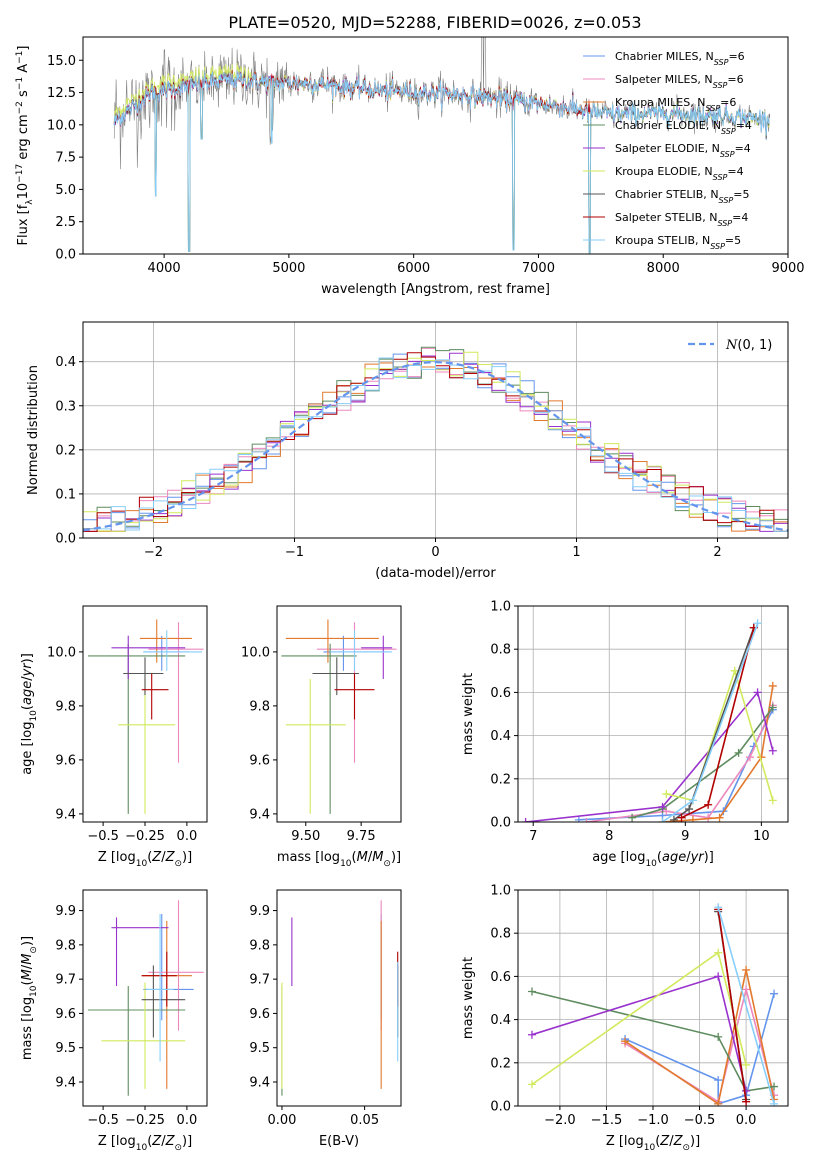 The image size is (819, 1170). I want to click on x-axis-label: wavelength [Angstrom, rest frame], so click(435, 289).